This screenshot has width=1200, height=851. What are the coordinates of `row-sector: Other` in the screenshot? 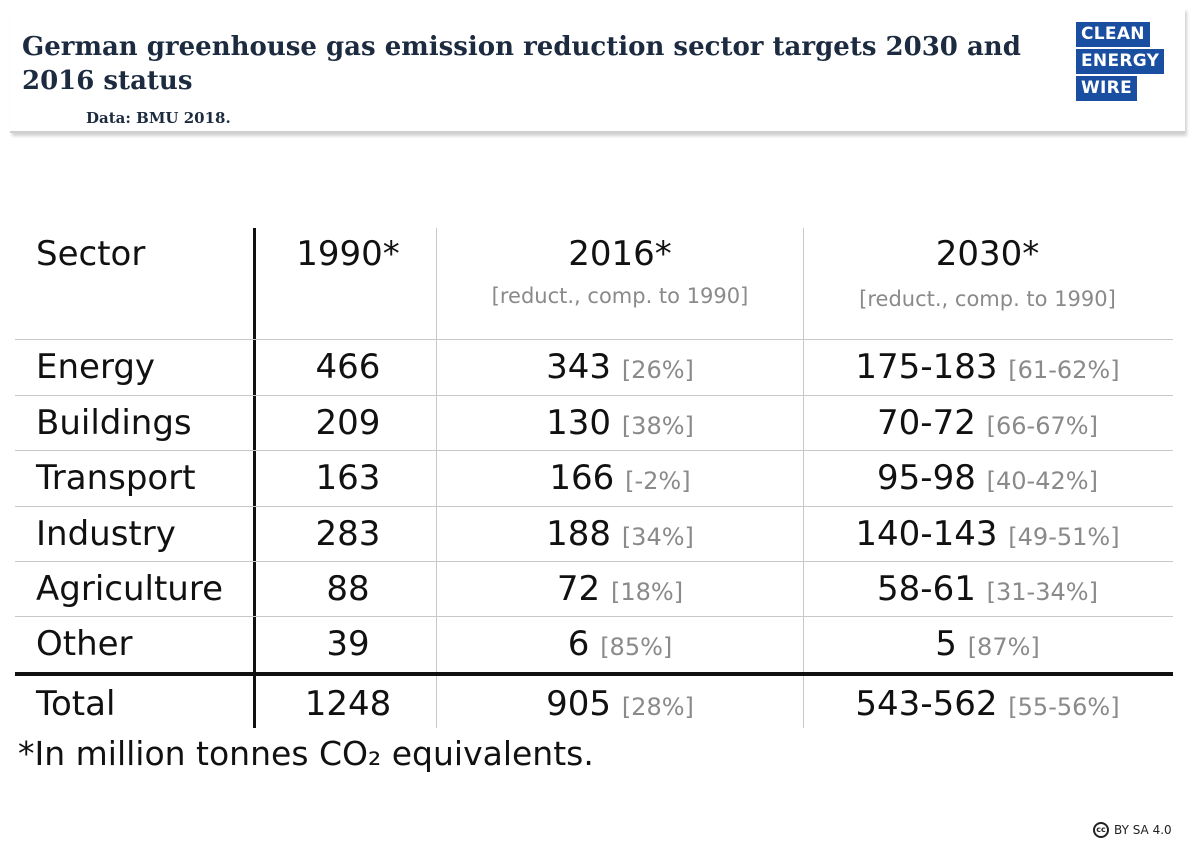 It's located at (84, 644).